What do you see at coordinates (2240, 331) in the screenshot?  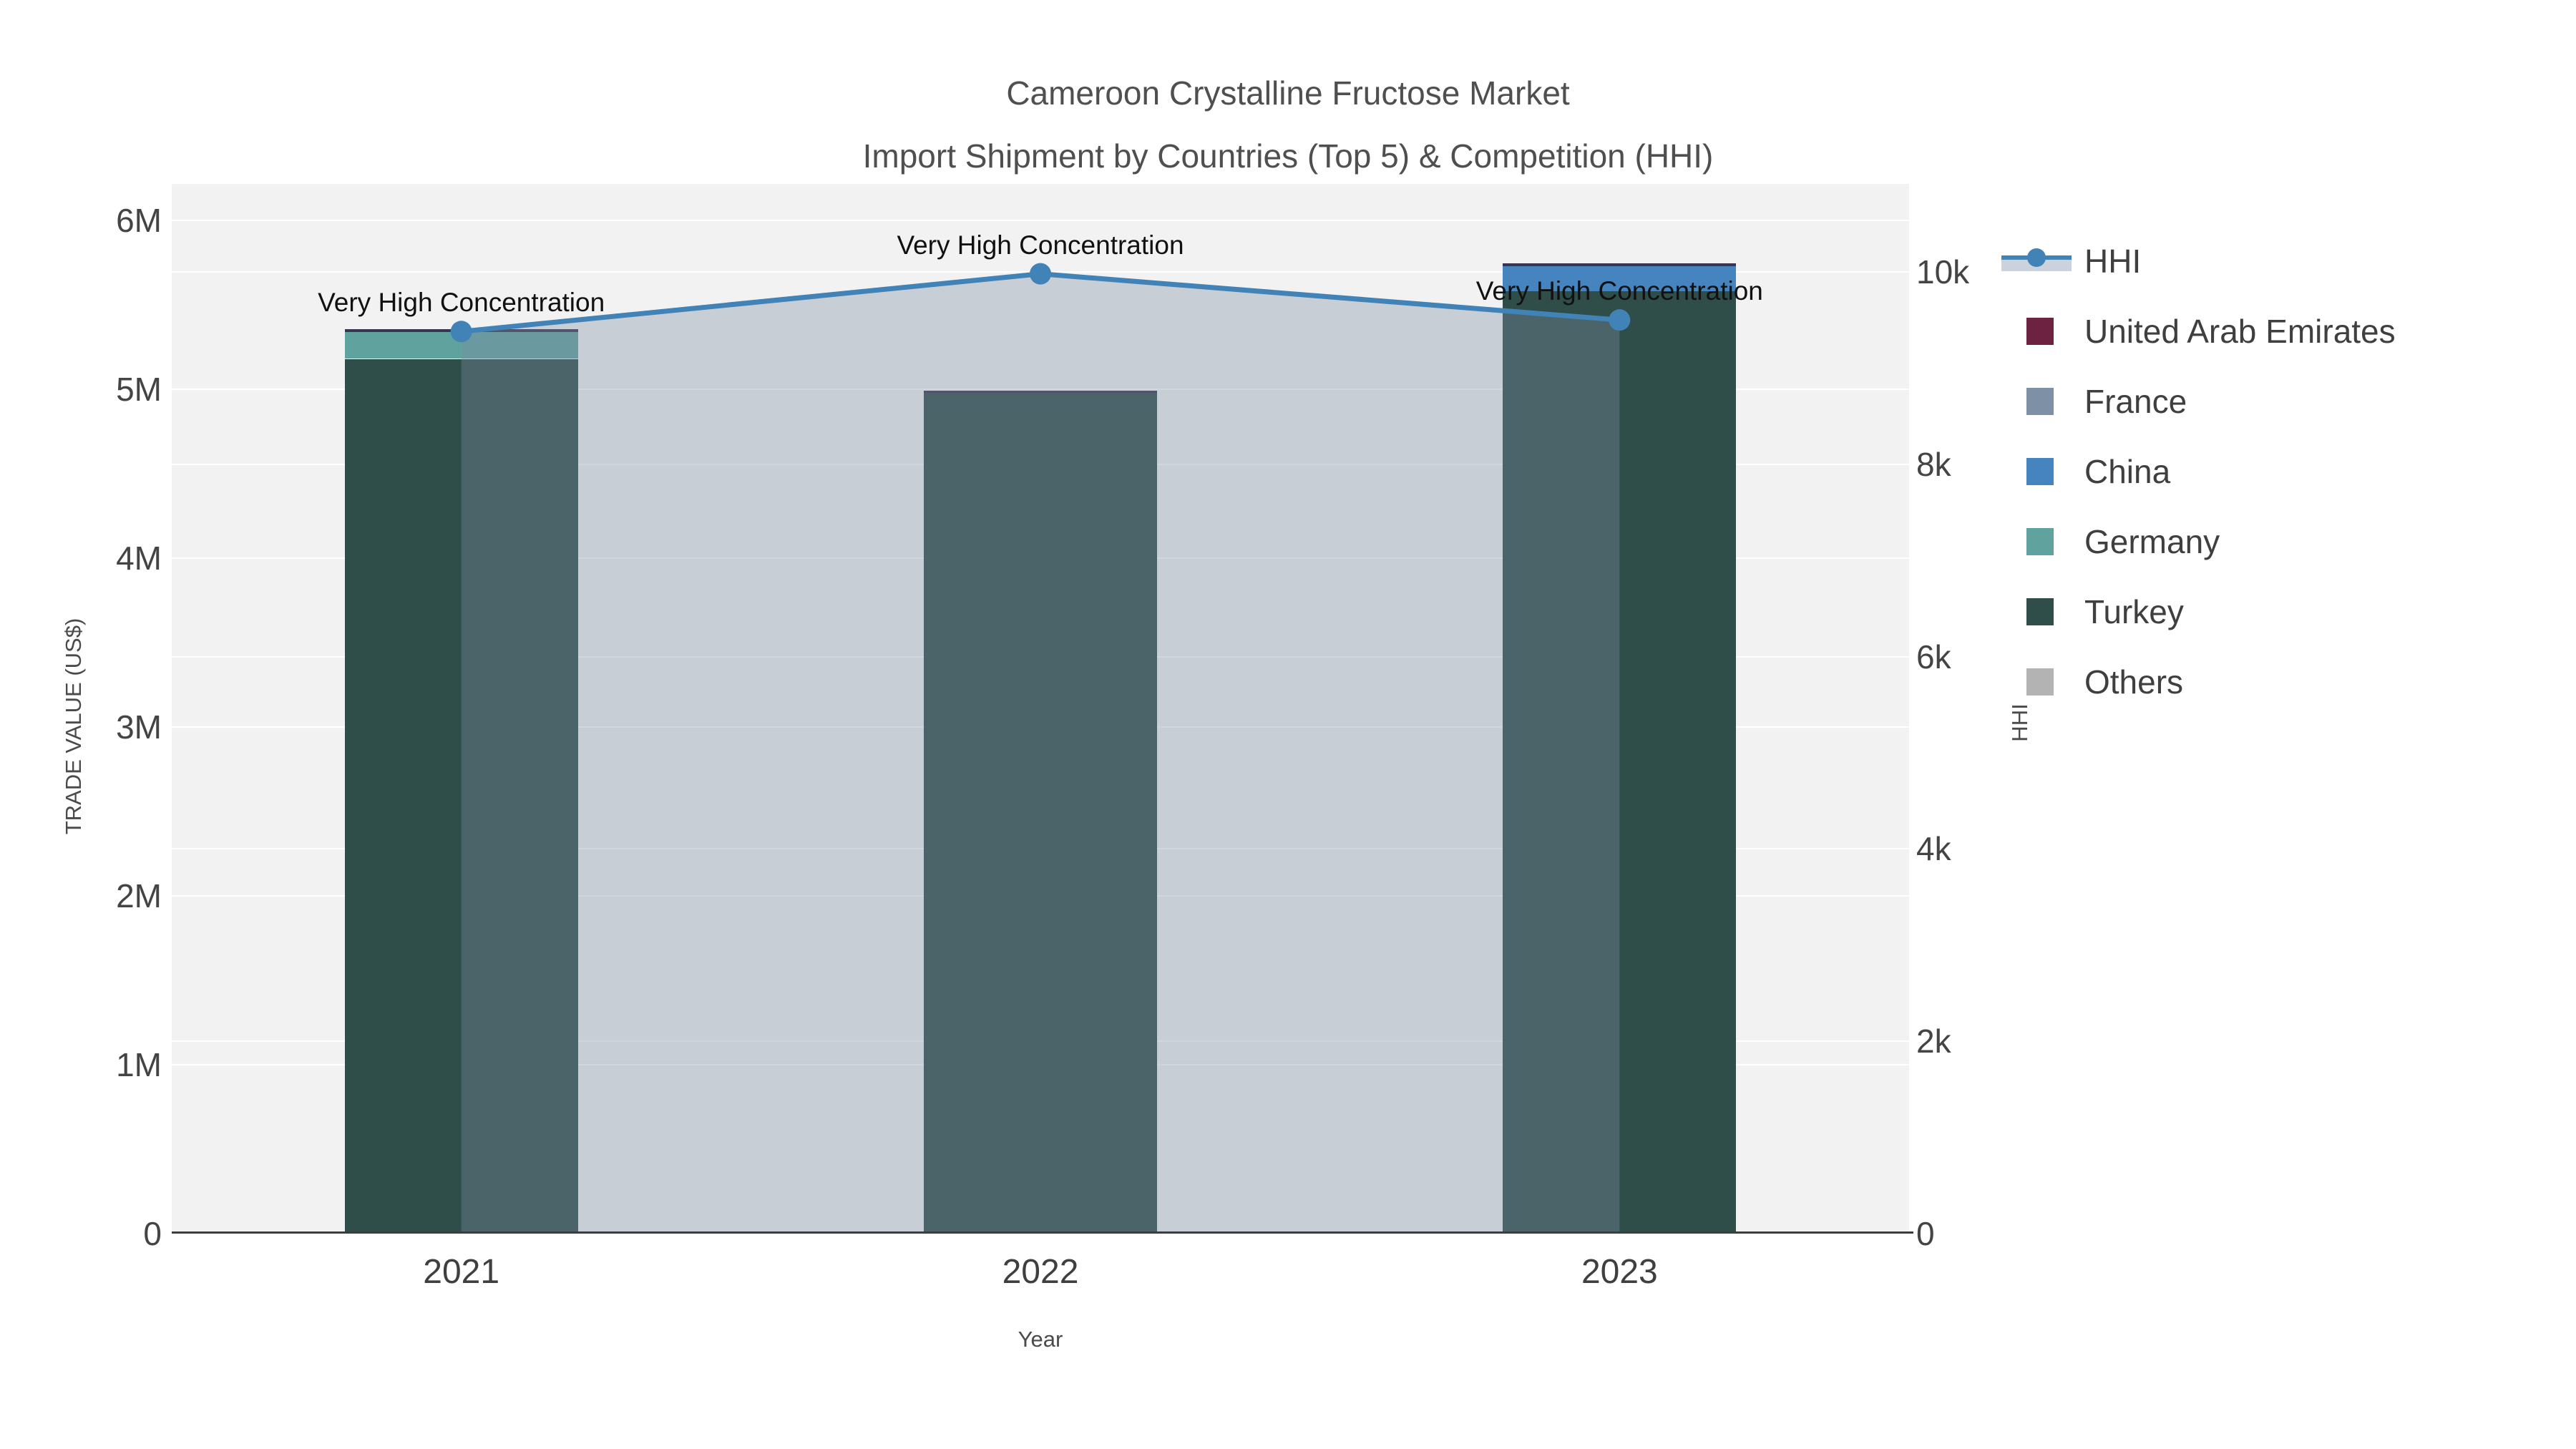 I see `legend-label: United Arab Emirates` at bounding box center [2240, 331].